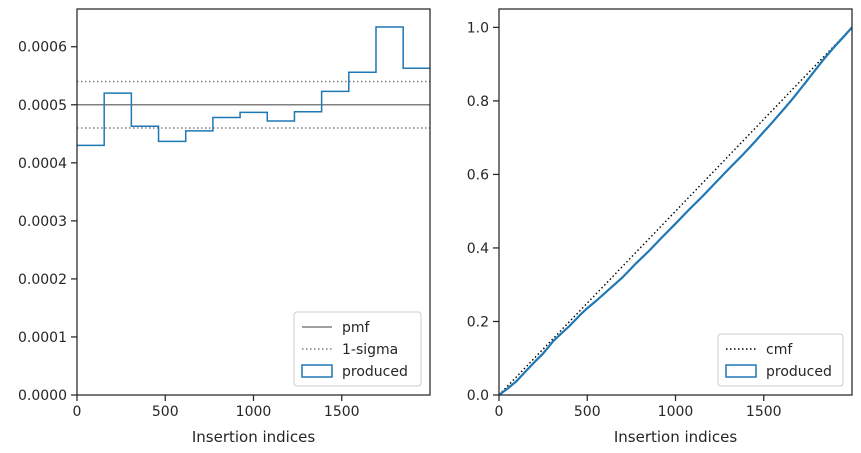 This screenshot has width=861, height=453. I want to click on legend: cmf produced, so click(780, 360).